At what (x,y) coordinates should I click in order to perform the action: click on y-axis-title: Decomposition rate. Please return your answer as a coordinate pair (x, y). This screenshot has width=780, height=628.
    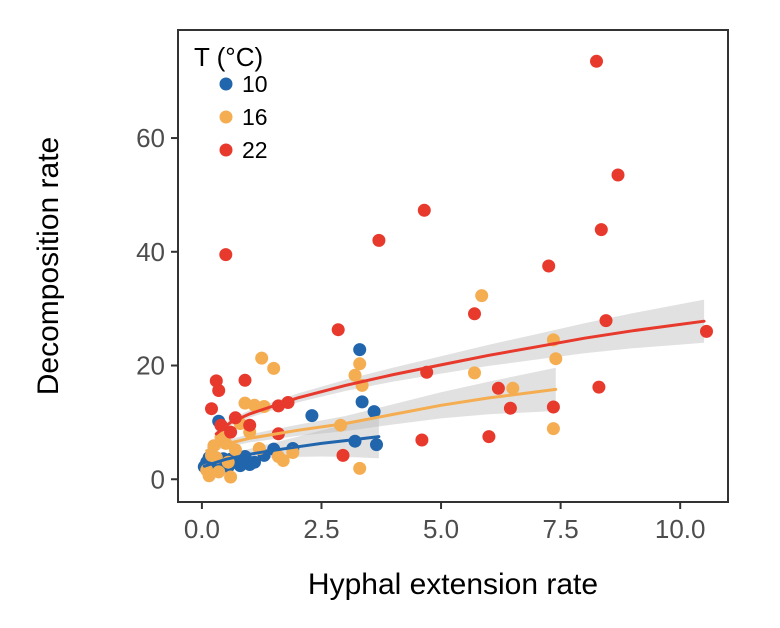
    Looking at the image, I should click on (48, 266).